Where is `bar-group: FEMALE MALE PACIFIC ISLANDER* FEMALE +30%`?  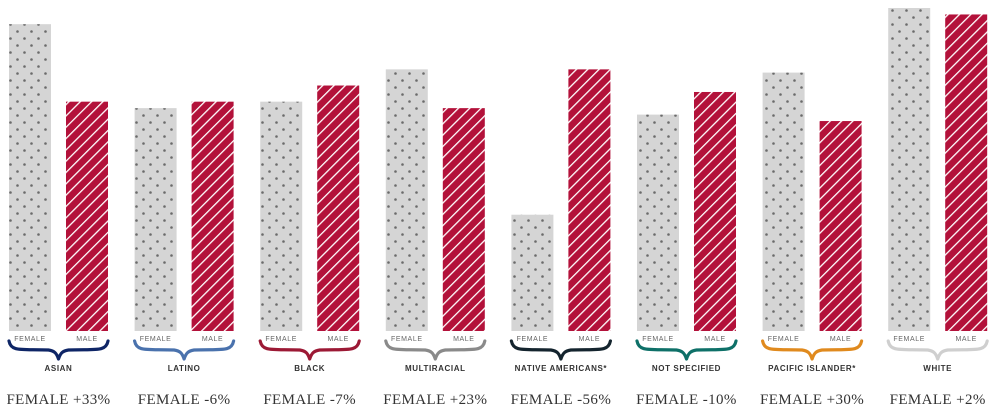
bar-group: FEMALE MALE PACIFIC ISLANDER* FEMALE +30% is located at coordinates (812, 240).